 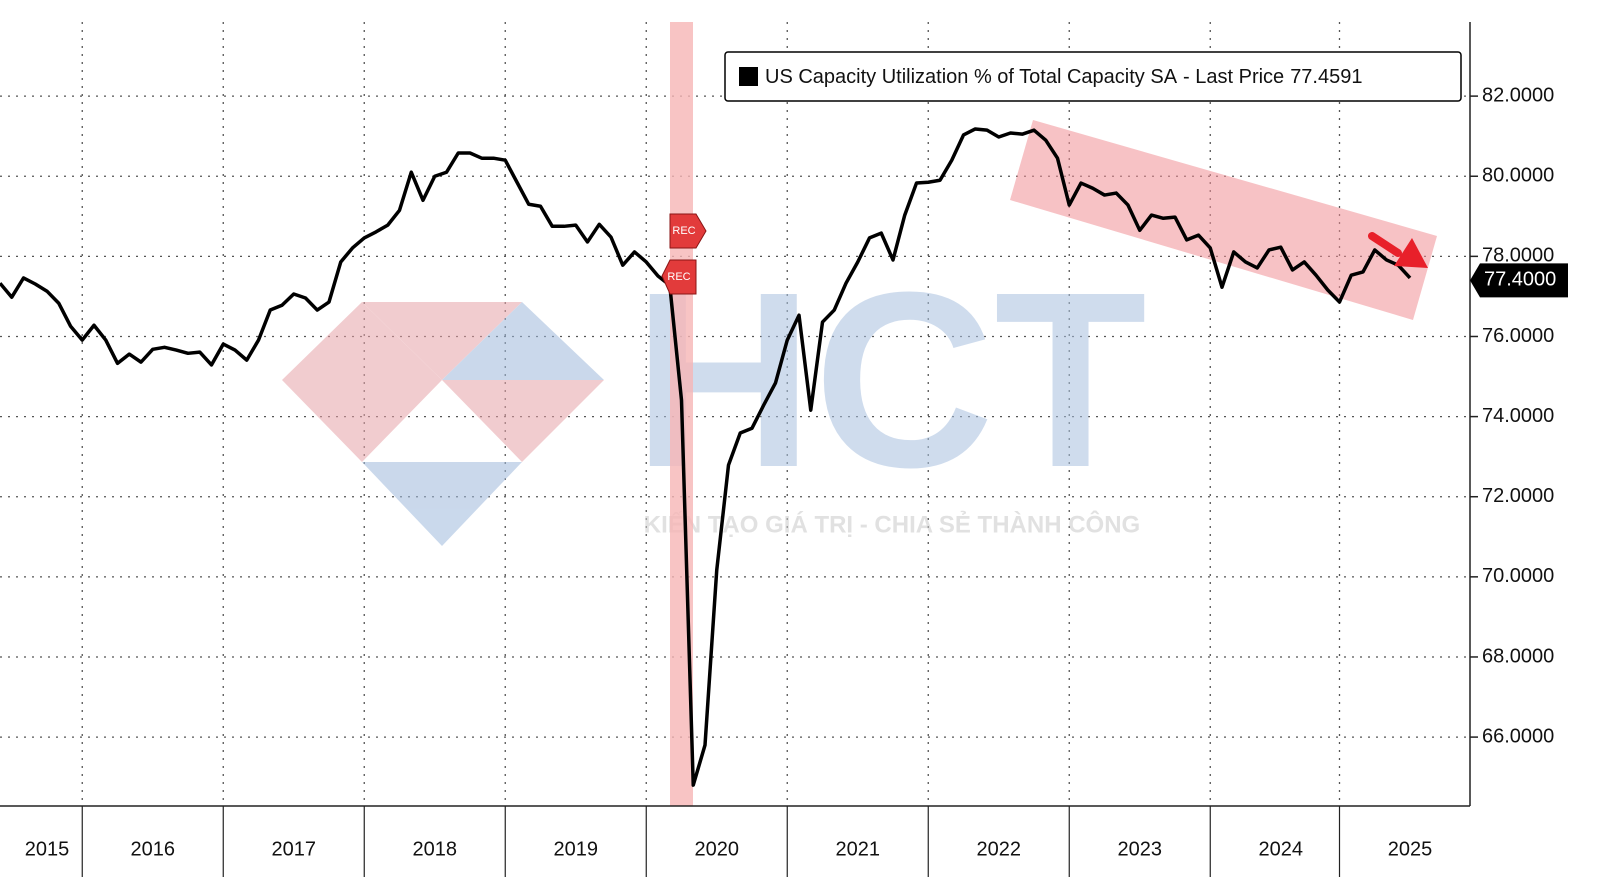 I want to click on y-tick-label: 70.0000, so click(x=1518, y=576).